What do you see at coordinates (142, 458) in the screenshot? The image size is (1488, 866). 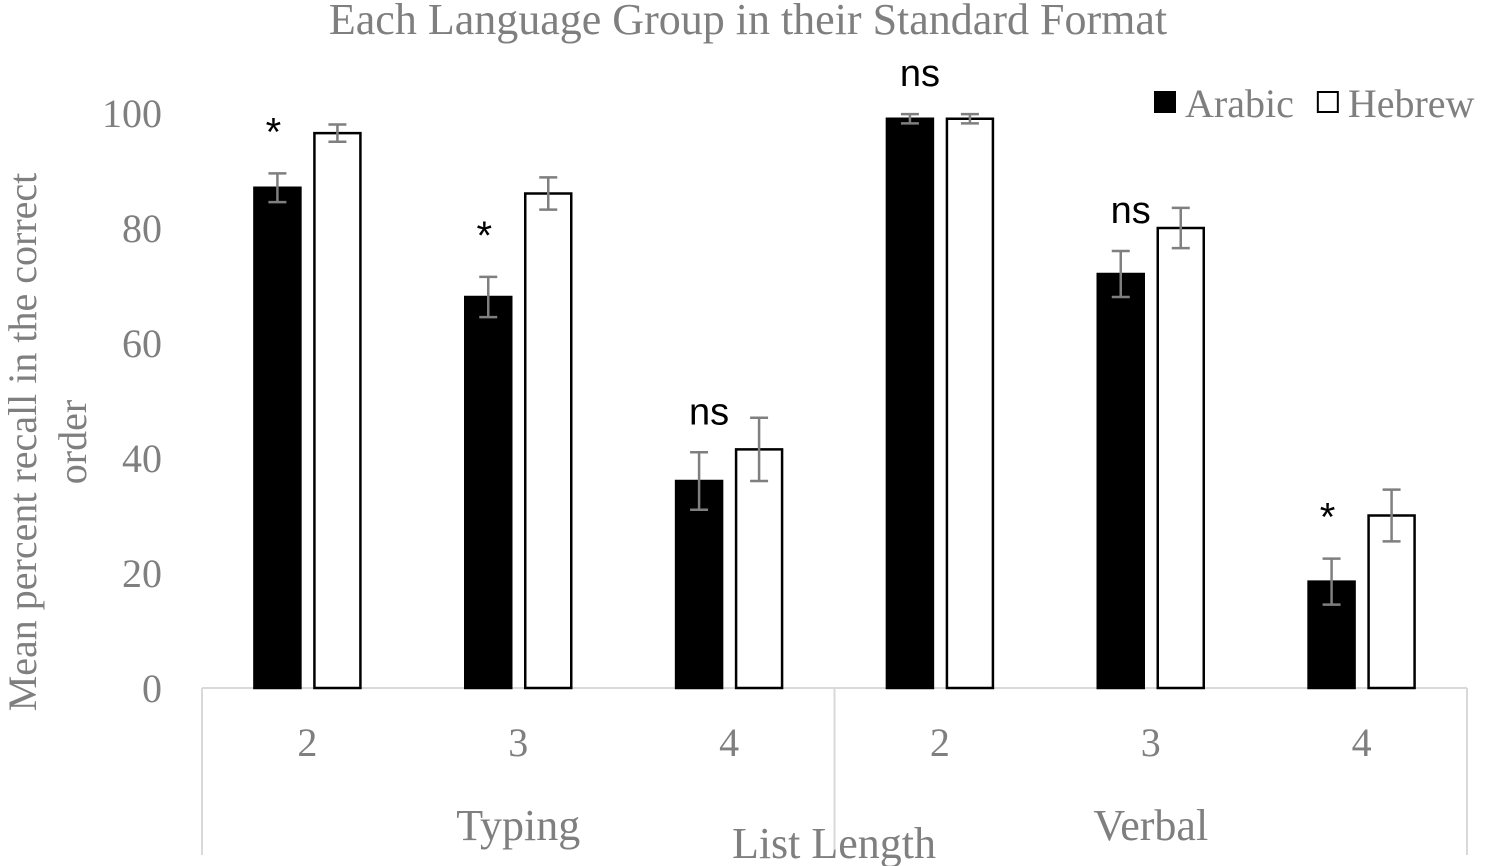 I see `y-tick-label: 40` at bounding box center [142, 458].